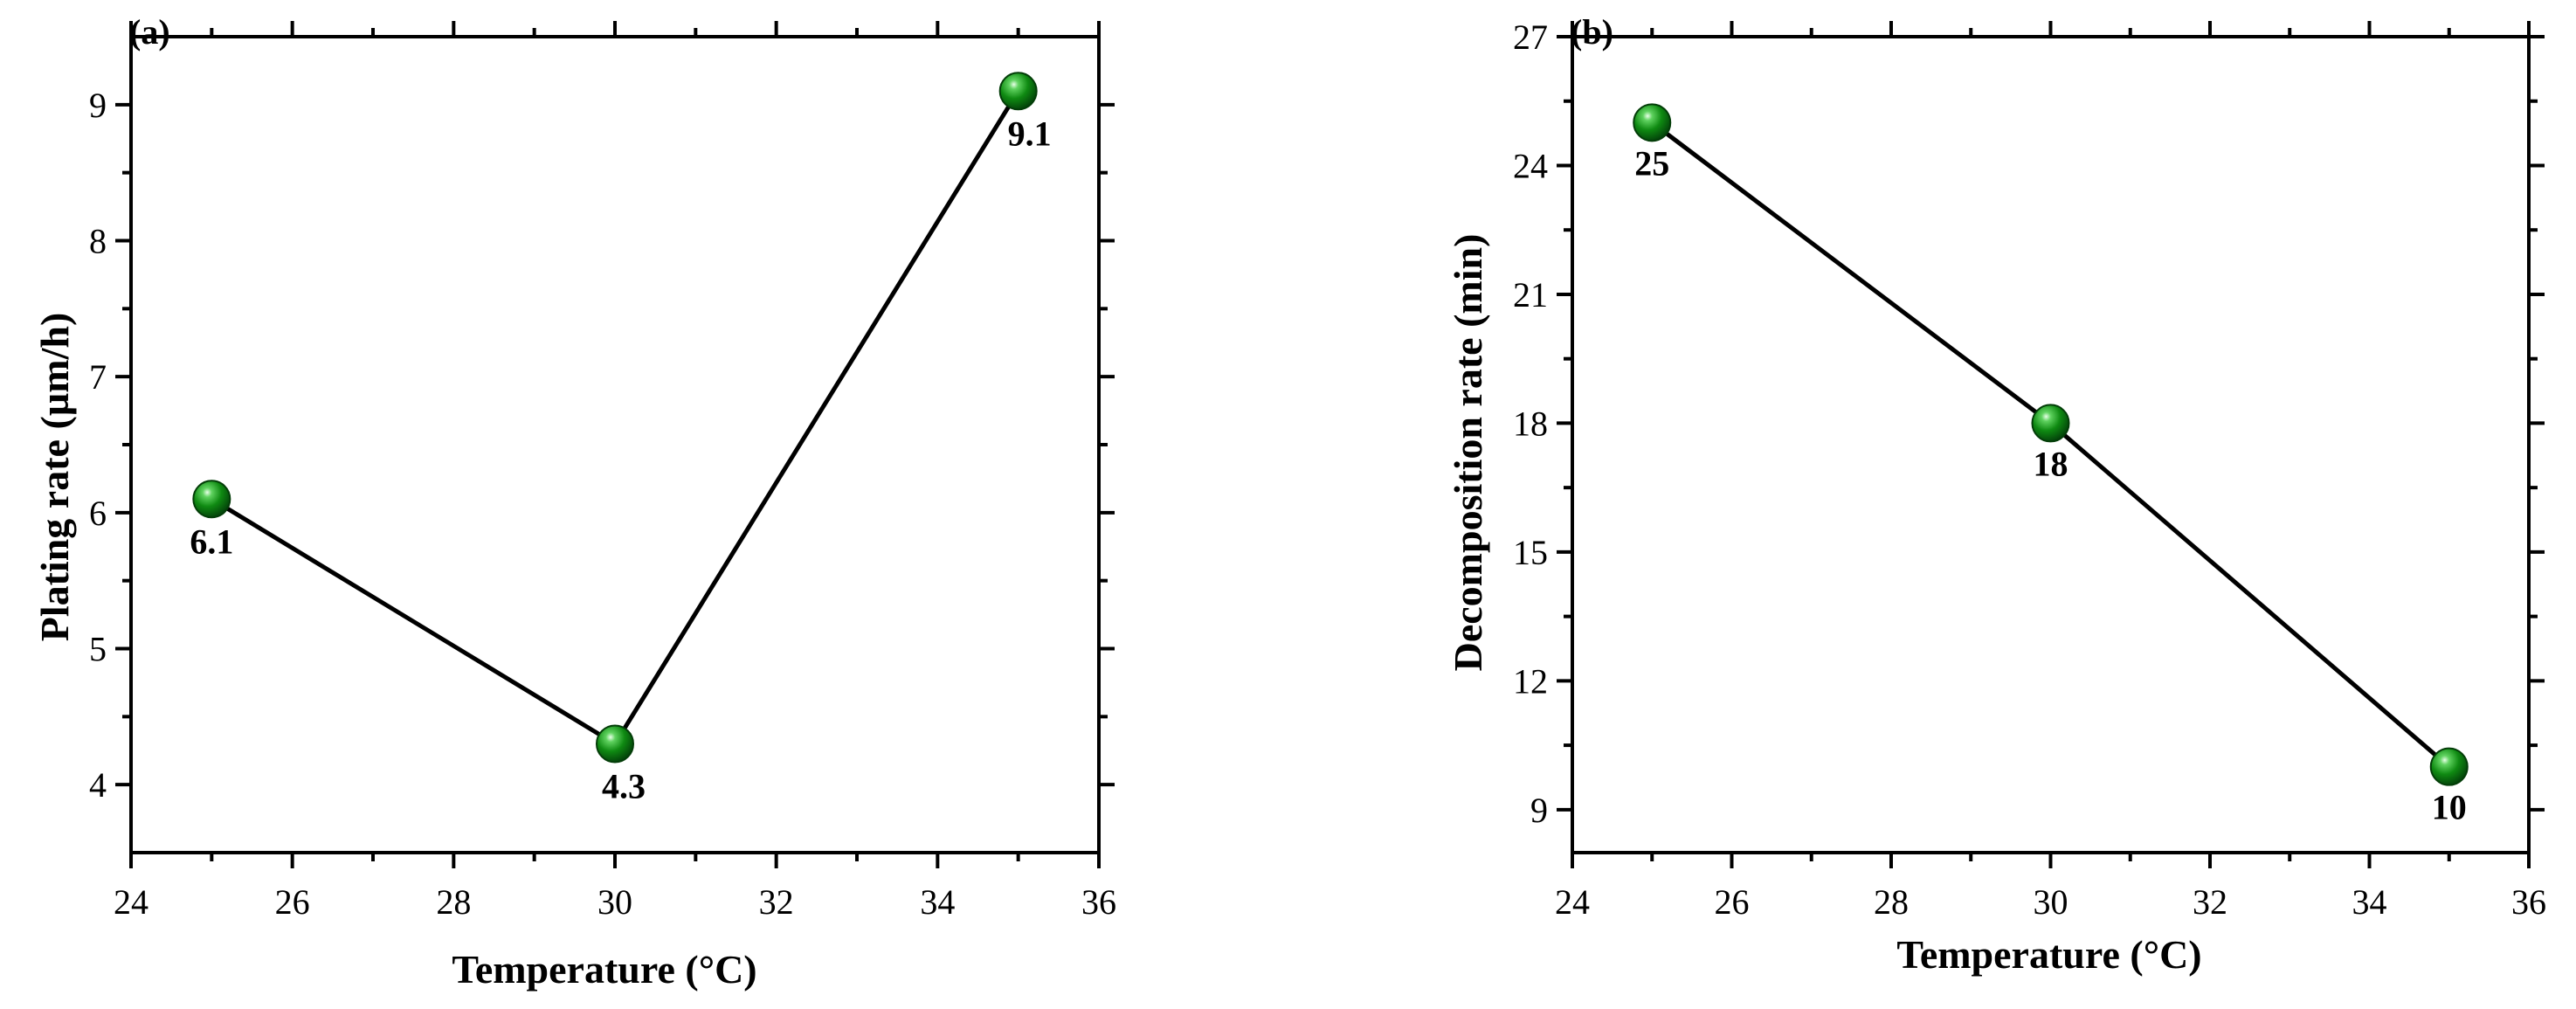 The width and height of the screenshot is (2576, 1009). I want to click on x-tick-label-b: 32, so click(2210, 902).